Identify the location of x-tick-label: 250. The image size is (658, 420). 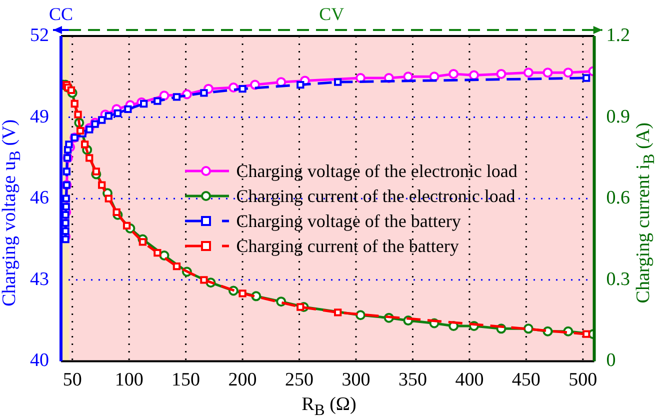
(299, 380).